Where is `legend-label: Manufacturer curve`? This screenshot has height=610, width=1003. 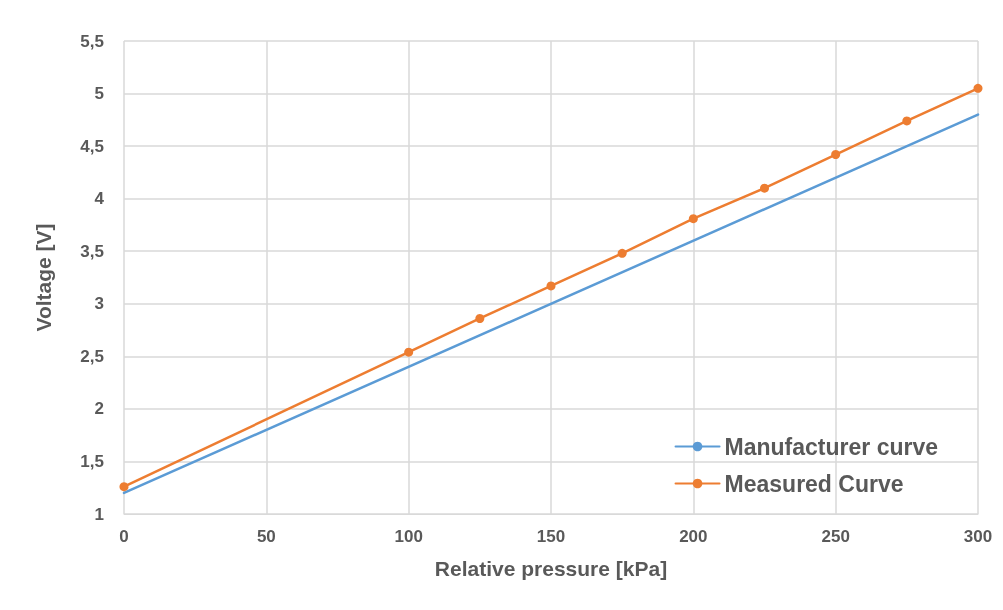
legend-label: Manufacturer curve is located at coordinates (831, 446).